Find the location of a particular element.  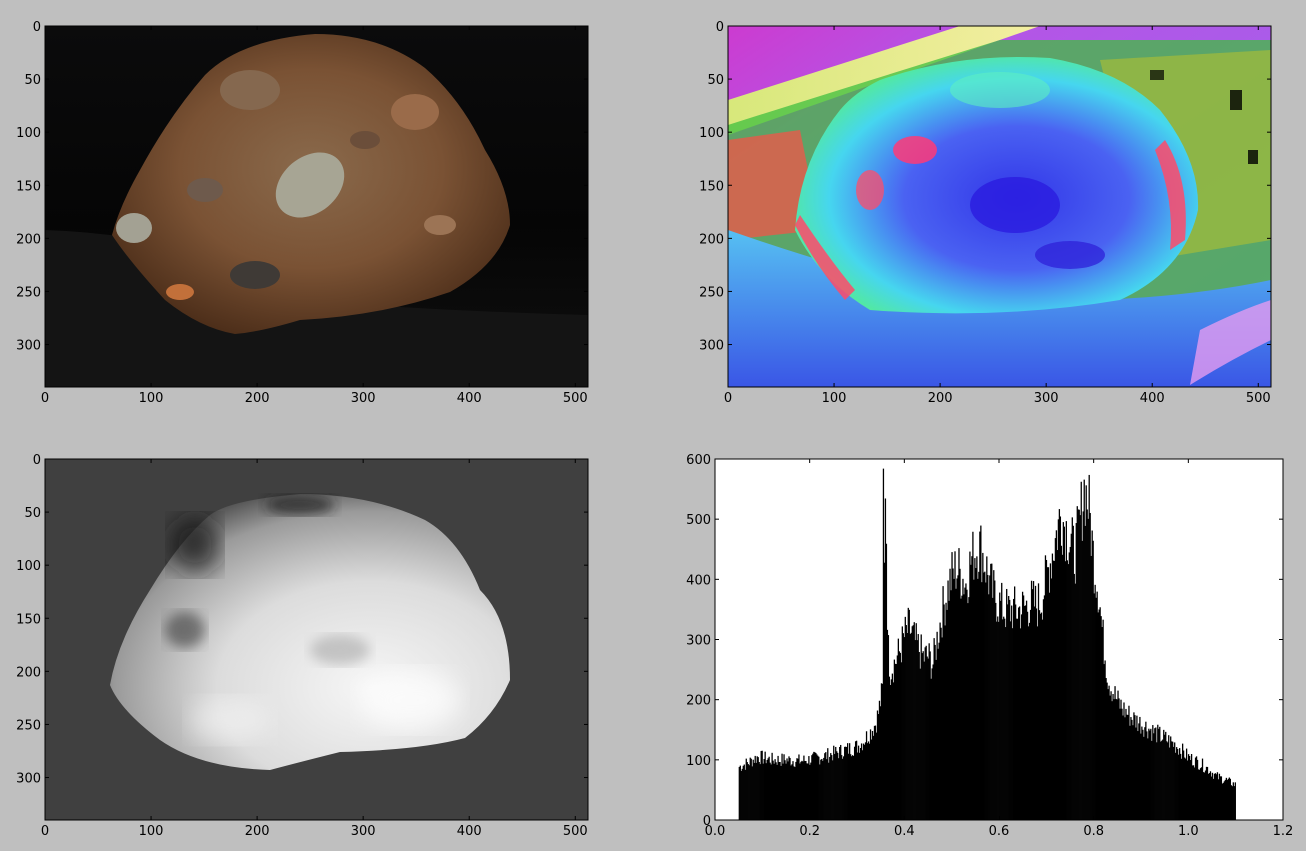

x-tick-label: 100 is located at coordinates (834, 398).